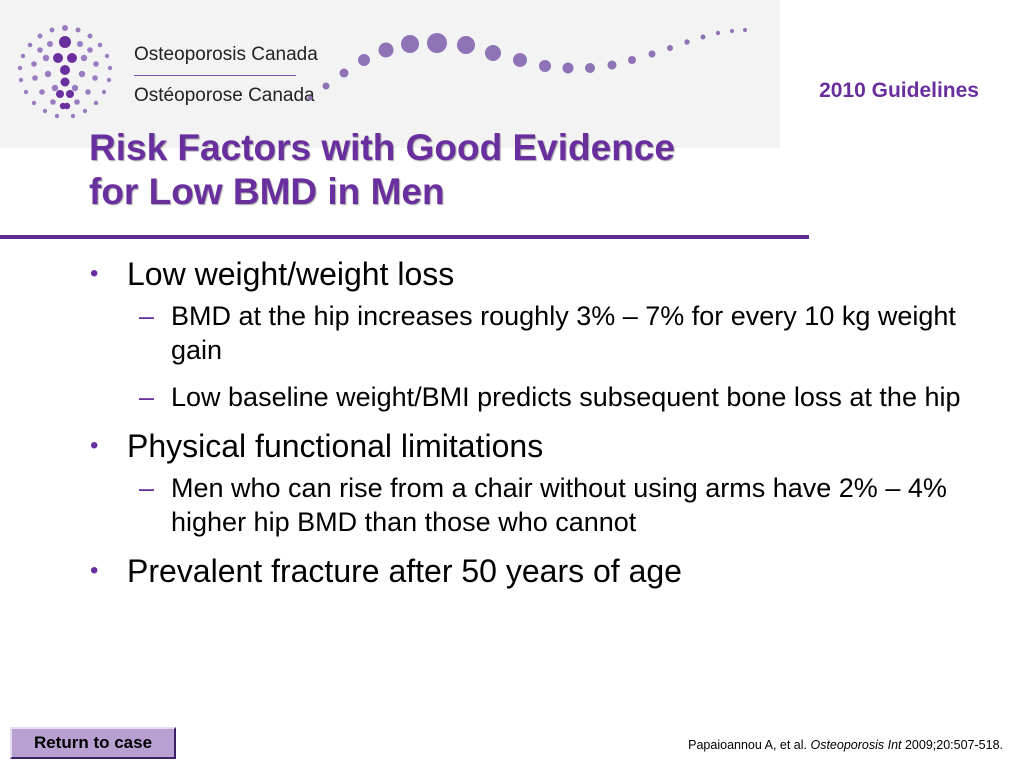 The height and width of the screenshot is (768, 1024). I want to click on header-band, so click(390, 74).